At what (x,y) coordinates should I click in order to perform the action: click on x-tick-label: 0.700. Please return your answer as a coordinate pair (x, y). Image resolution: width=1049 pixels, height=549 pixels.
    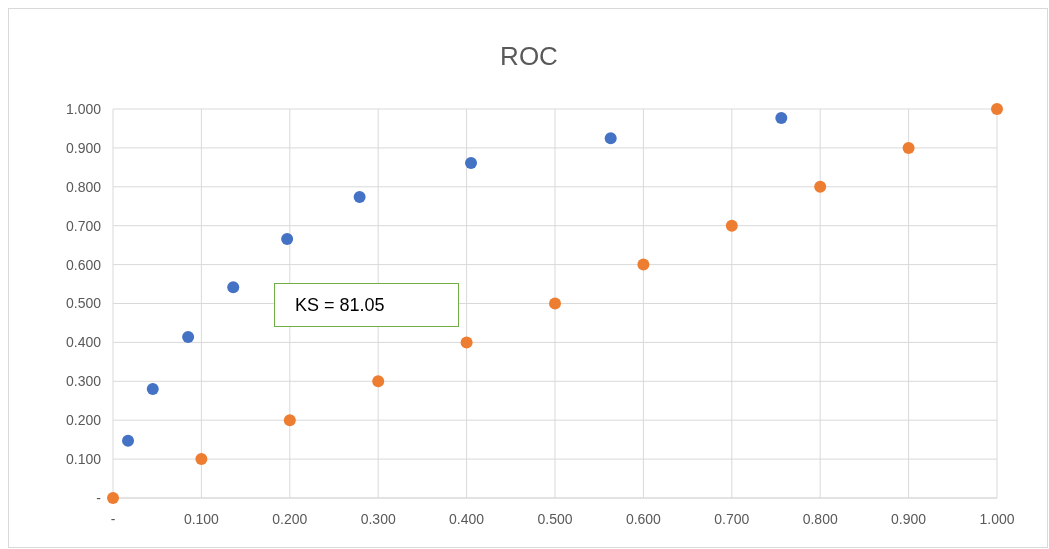
    Looking at the image, I should click on (732, 518).